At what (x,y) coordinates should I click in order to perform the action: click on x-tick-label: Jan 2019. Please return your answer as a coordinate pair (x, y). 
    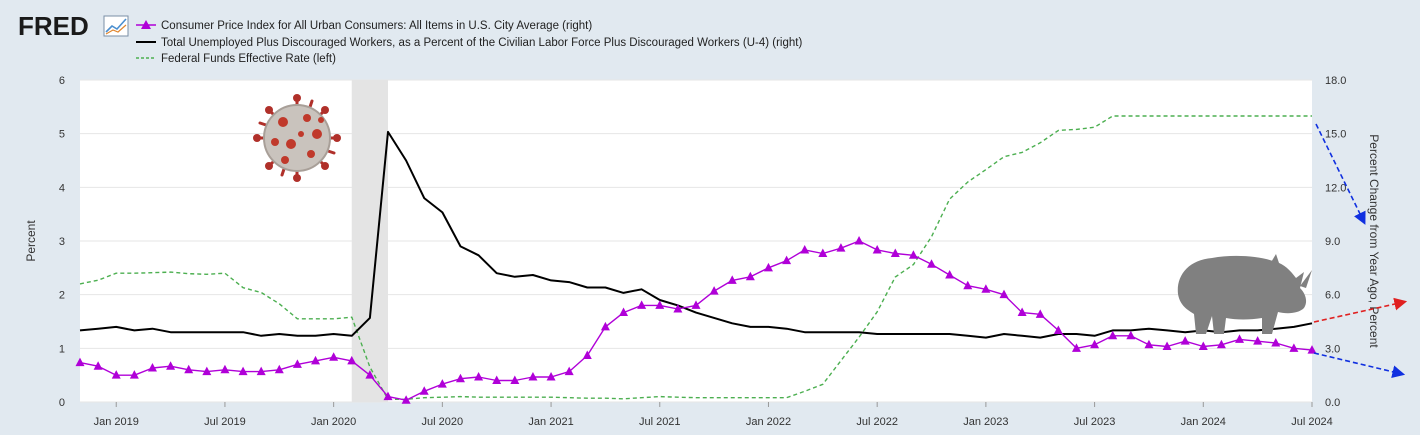
    Looking at the image, I should click on (116, 422).